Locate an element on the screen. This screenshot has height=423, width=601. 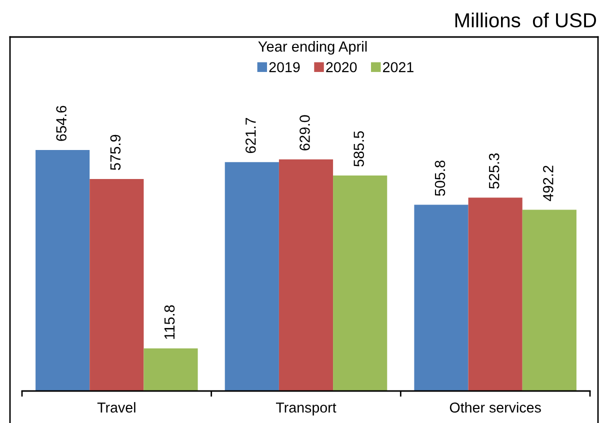
legend-label: 2019 is located at coordinates (284, 67).